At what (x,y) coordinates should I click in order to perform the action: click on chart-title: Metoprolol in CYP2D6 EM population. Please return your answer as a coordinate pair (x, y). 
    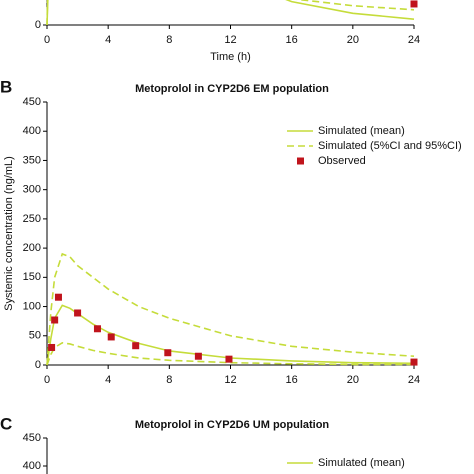
    Looking at the image, I should click on (232, 89).